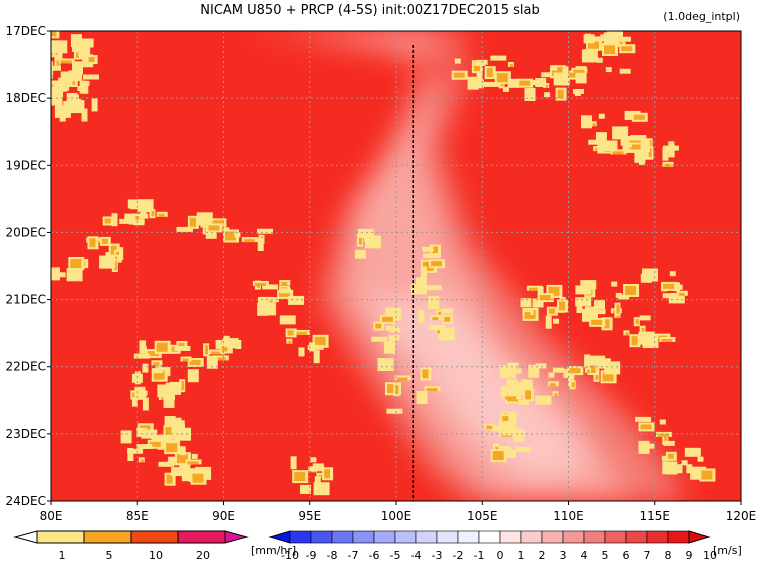 This screenshot has height=561, width=759. Describe the element at coordinates (655, 516) in the screenshot. I see `x-tick-label: 115E` at that location.